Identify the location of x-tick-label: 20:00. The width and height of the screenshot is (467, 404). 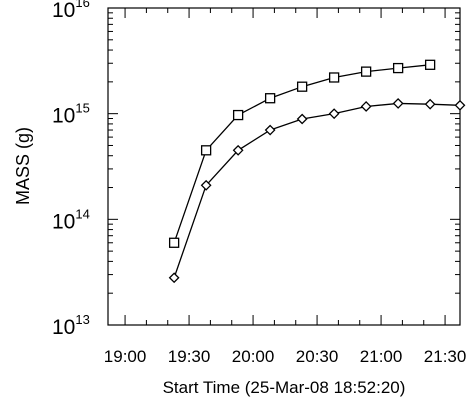
(253, 356).